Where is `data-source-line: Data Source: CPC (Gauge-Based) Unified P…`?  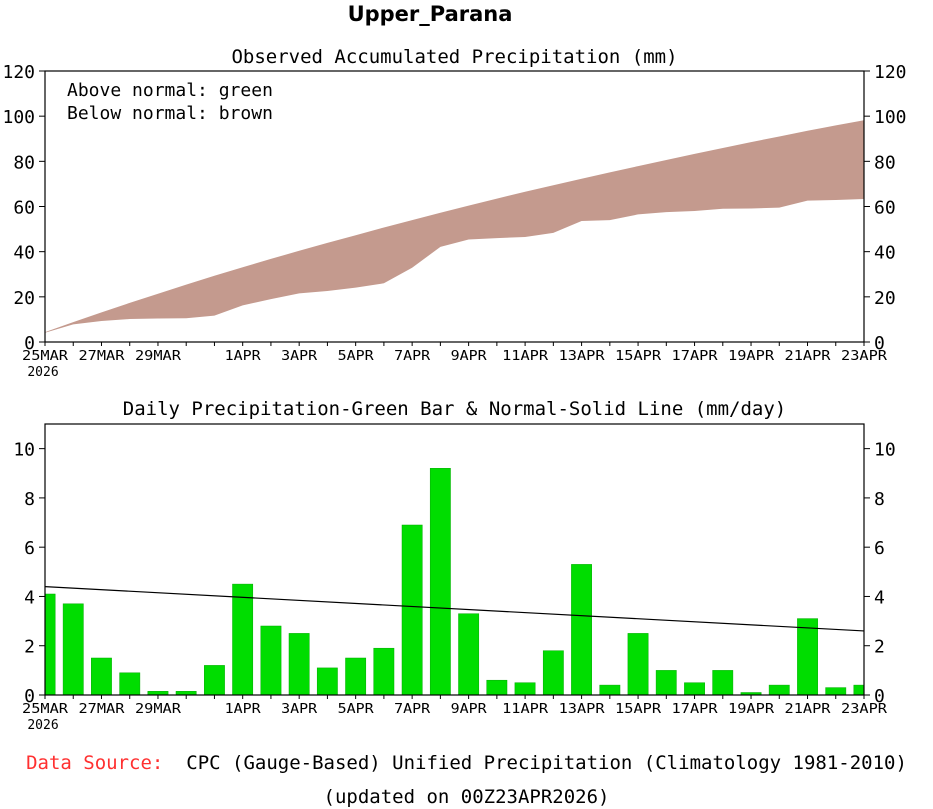
data-source-line: Data Source: CPC (Gauge-Based) Unified P… is located at coordinates (466, 763).